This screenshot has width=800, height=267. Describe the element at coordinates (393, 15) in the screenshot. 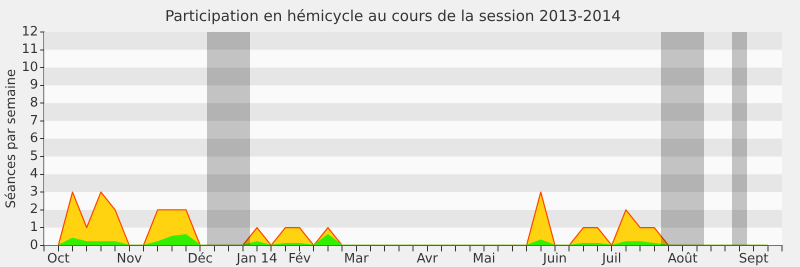

I see `chart-title: Participation en hémicycle au cours de la session 2013-2014` at that location.